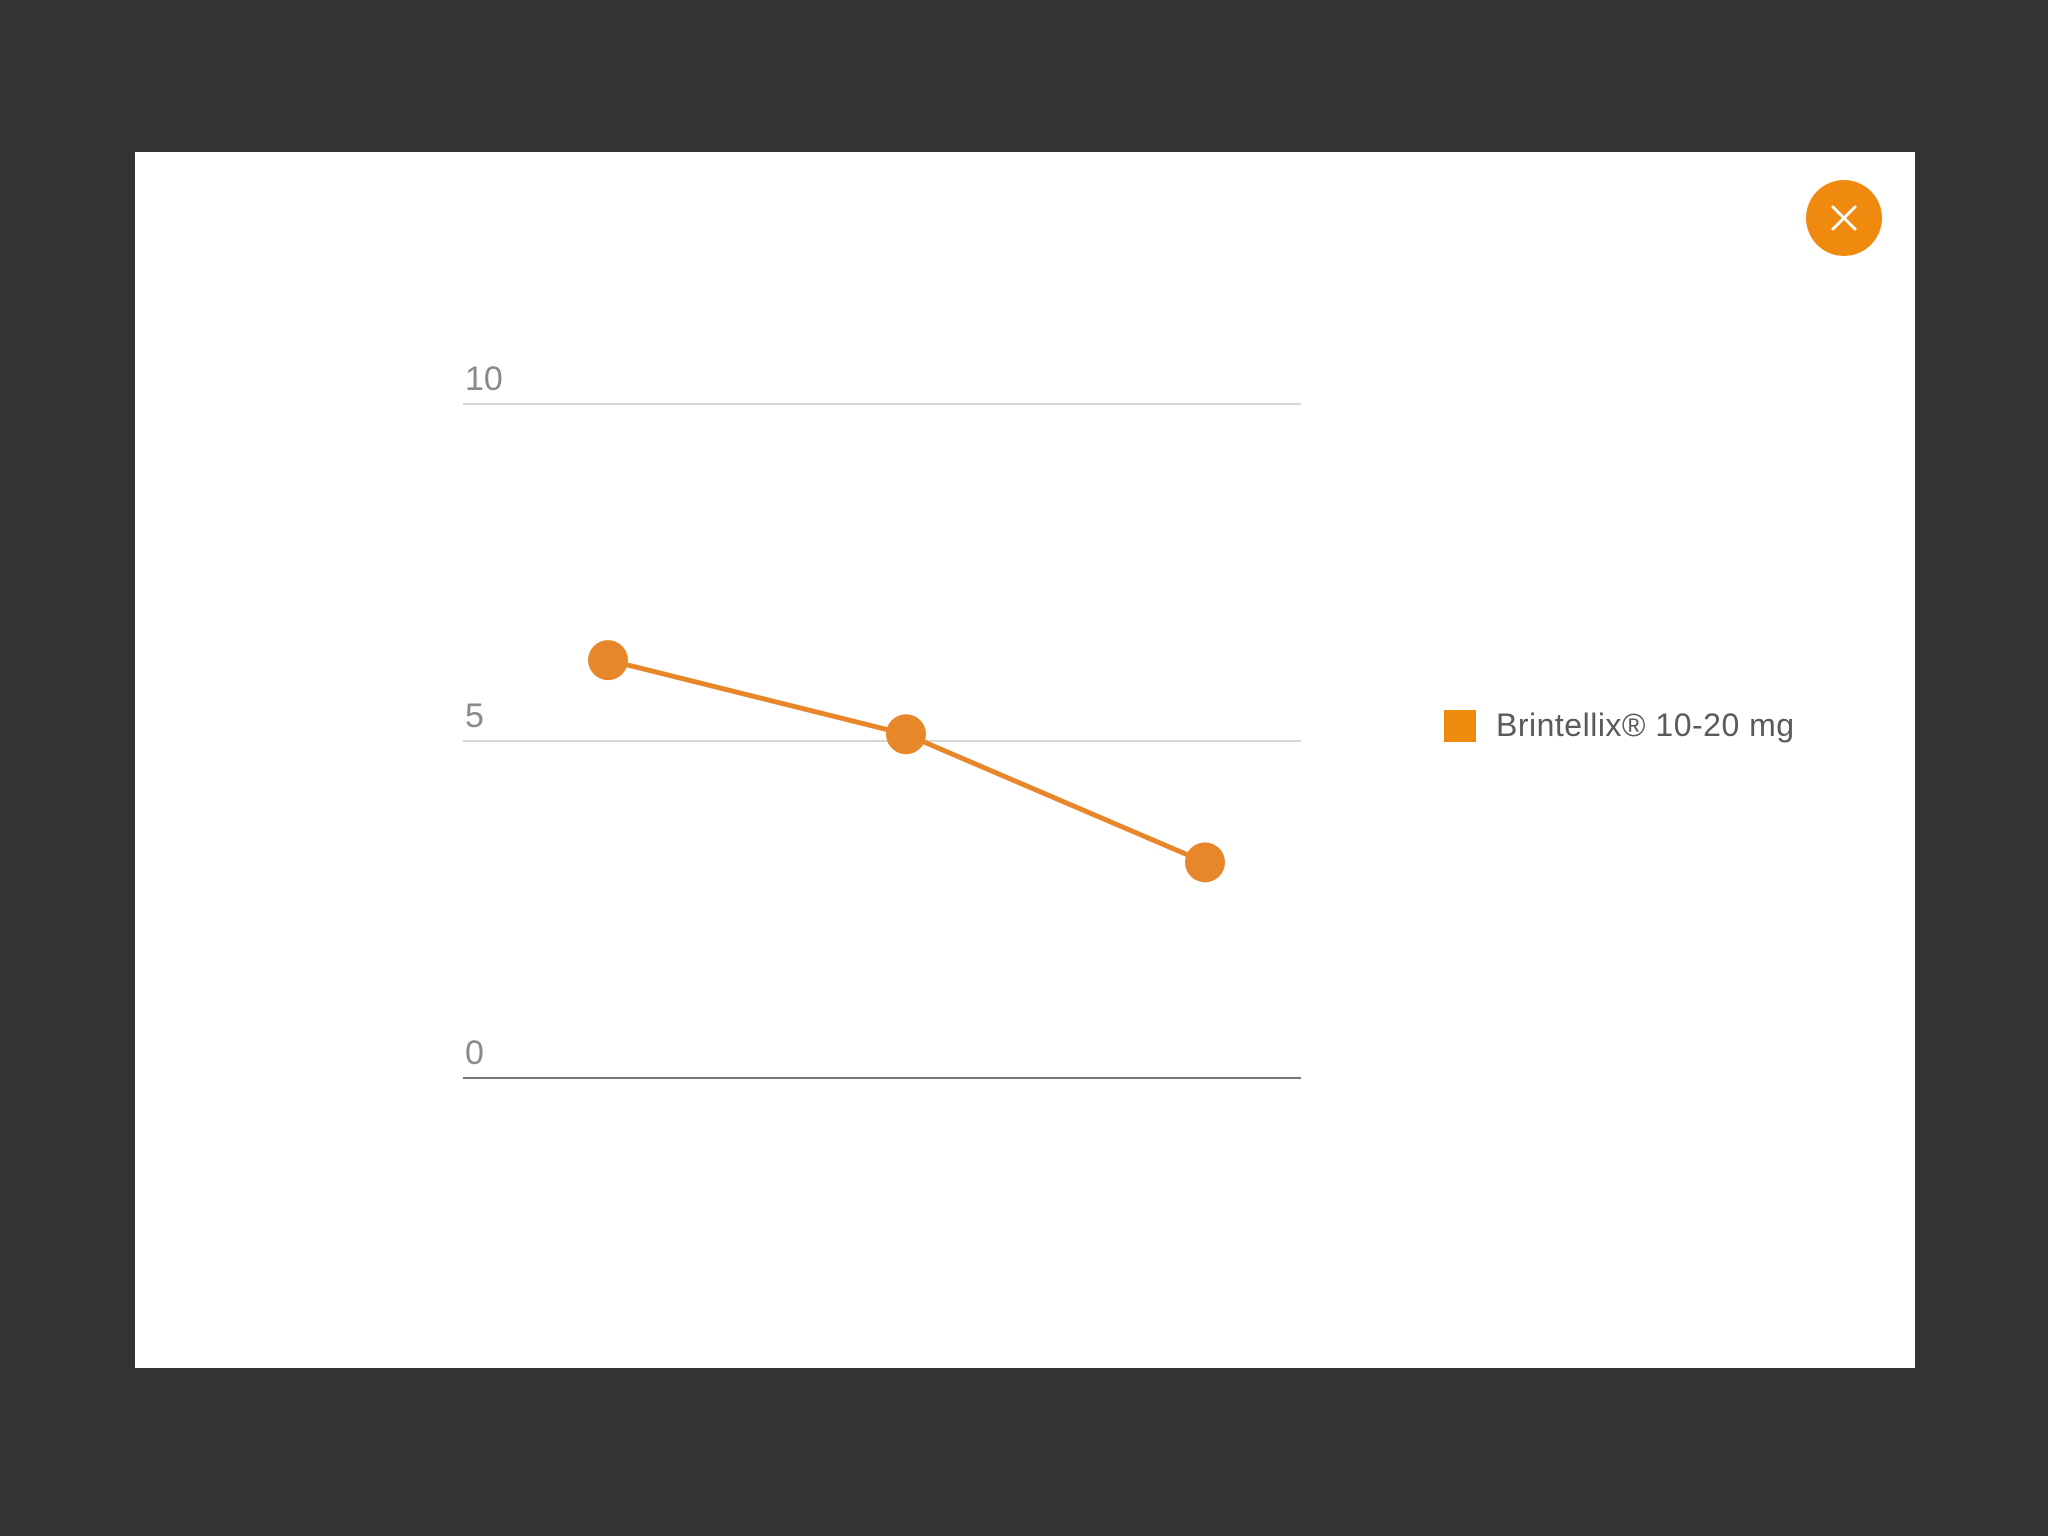 This screenshot has height=1536, width=2048. Describe the element at coordinates (474, 1053) in the screenshot. I see `y-tick-label: 0` at that location.